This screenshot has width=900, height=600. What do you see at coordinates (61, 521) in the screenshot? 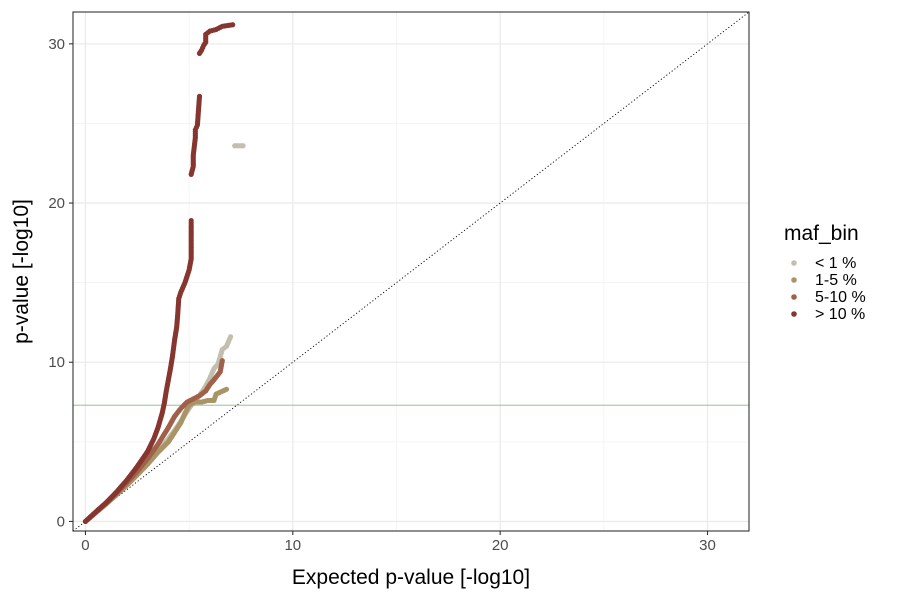
I see `y-tick-label: 0` at bounding box center [61, 521].